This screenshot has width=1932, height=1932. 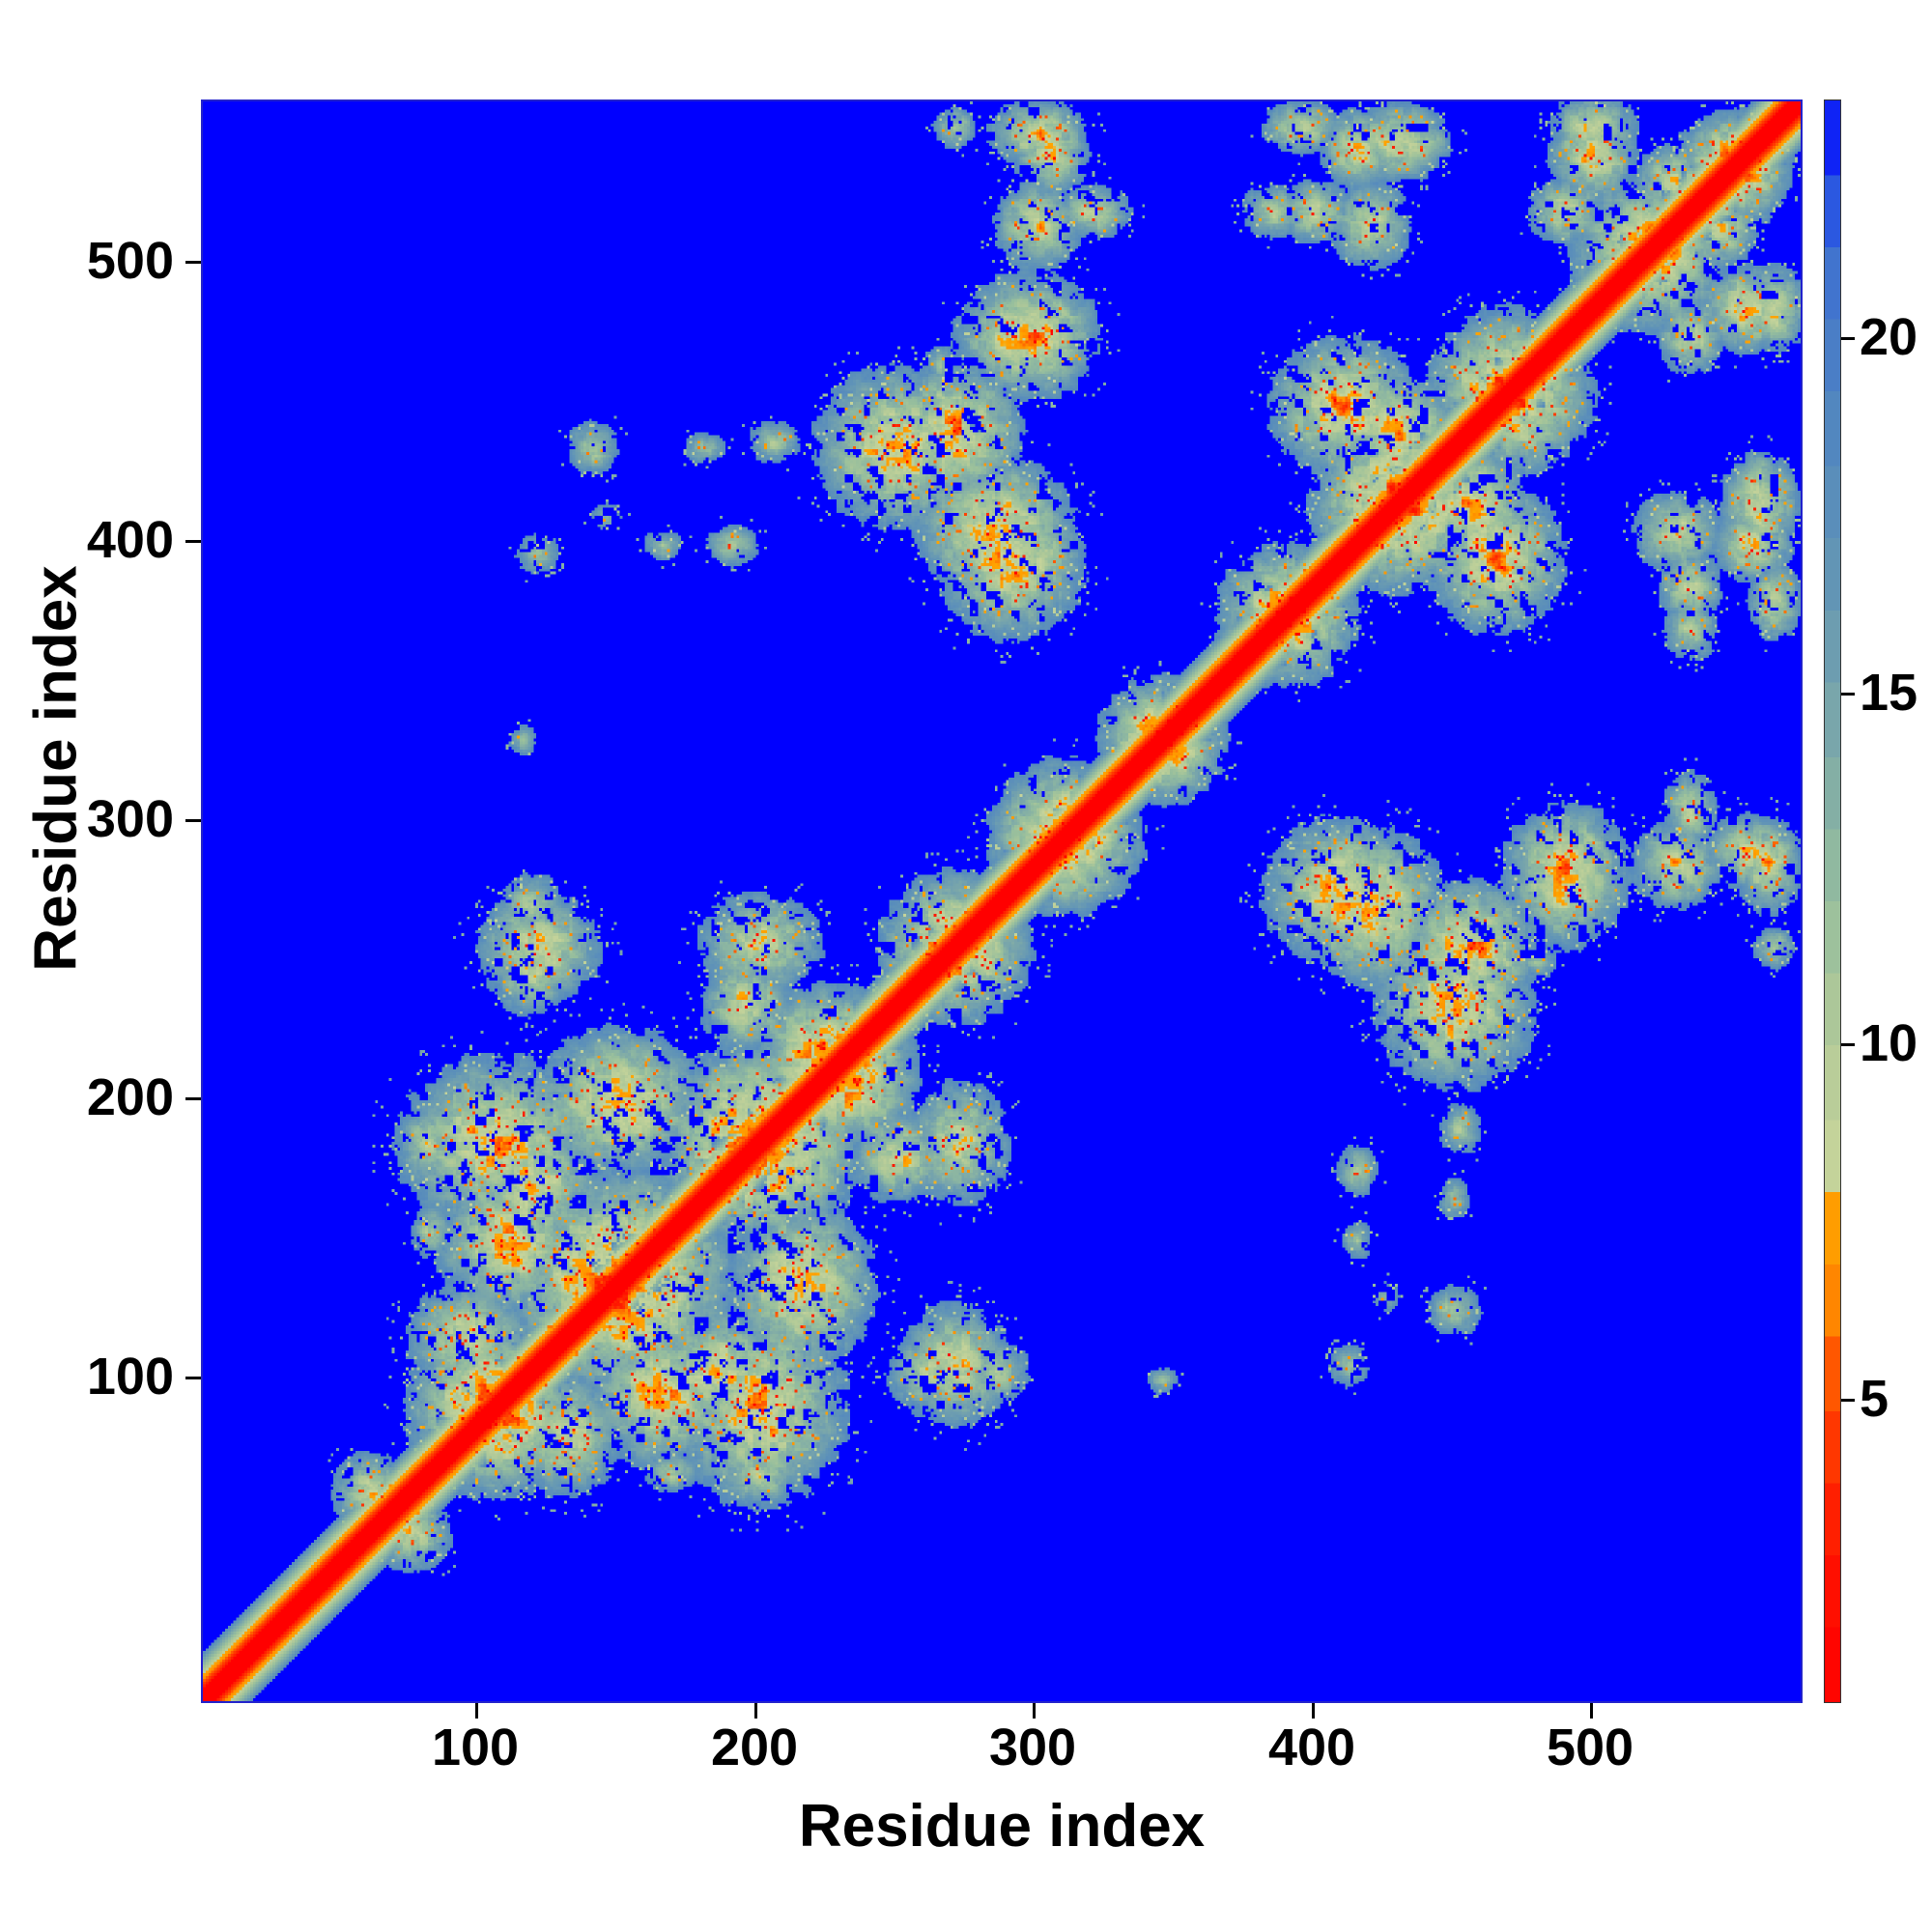 I want to click on x-tick-label-100: 100, so click(x=475, y=1747).